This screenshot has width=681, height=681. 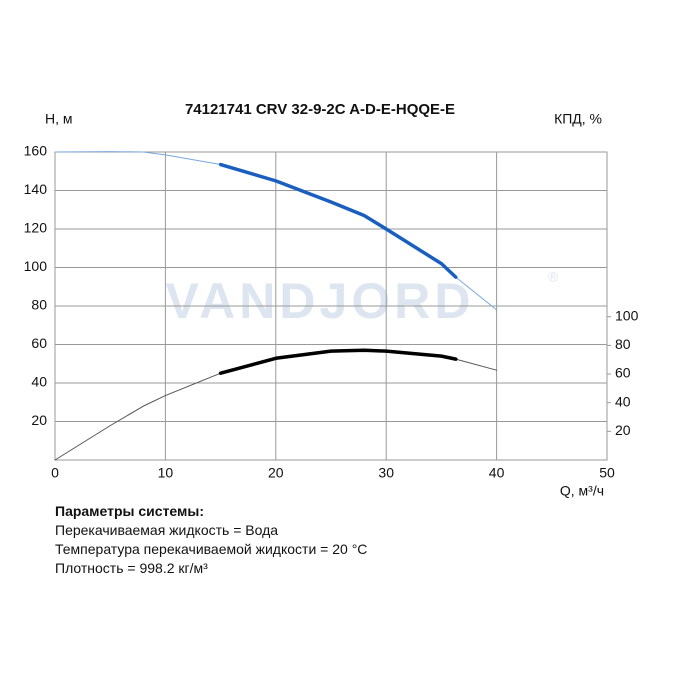 What do you see at coordinates (320, 109) in the screenshot?
I see `chart-title: 74121741 CRV 32-9-2C A-D-E-HQQE-E` at bounding box center [320, 109].